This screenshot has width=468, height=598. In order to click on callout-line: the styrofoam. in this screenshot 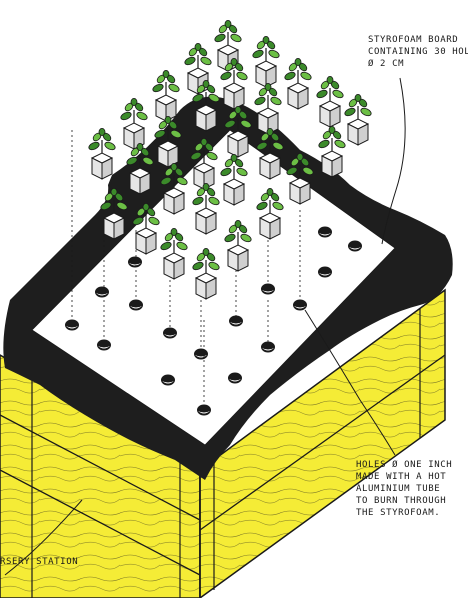, I will do `click(398, 513)`.